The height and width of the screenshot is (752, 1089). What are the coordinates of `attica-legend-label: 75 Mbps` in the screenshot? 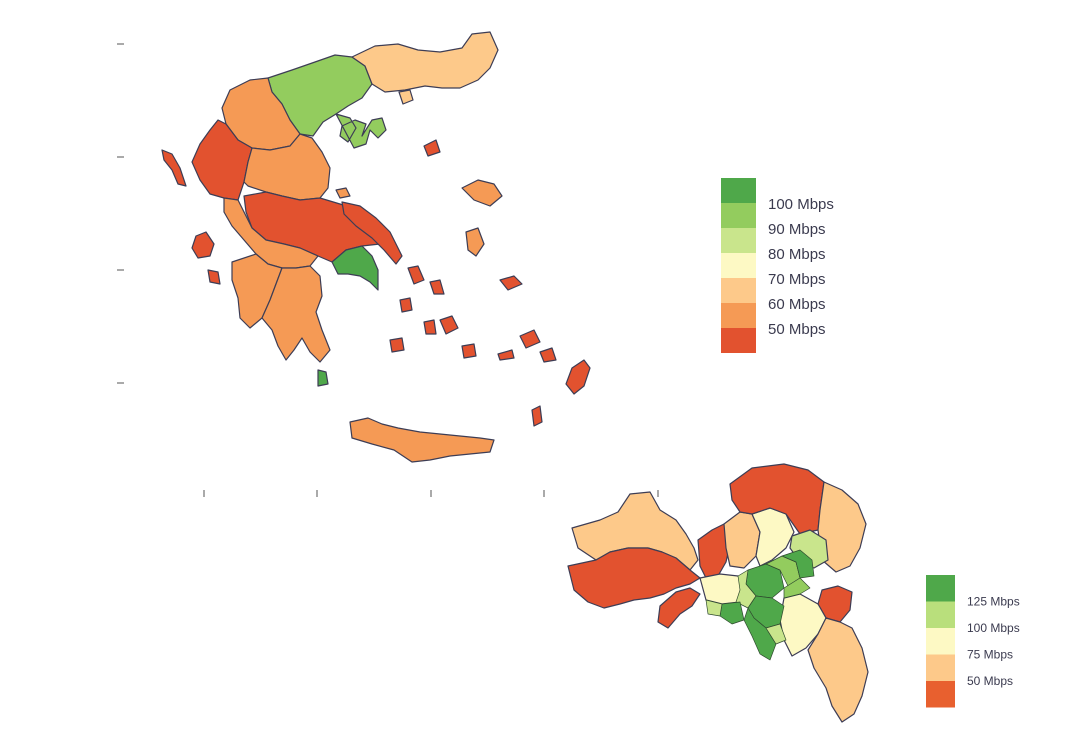 It's located at (990, 655).